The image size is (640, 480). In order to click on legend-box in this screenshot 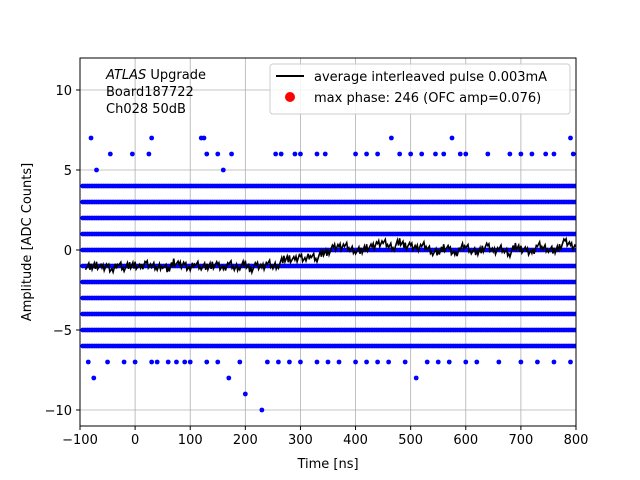, I will do `click(420, 89)`.